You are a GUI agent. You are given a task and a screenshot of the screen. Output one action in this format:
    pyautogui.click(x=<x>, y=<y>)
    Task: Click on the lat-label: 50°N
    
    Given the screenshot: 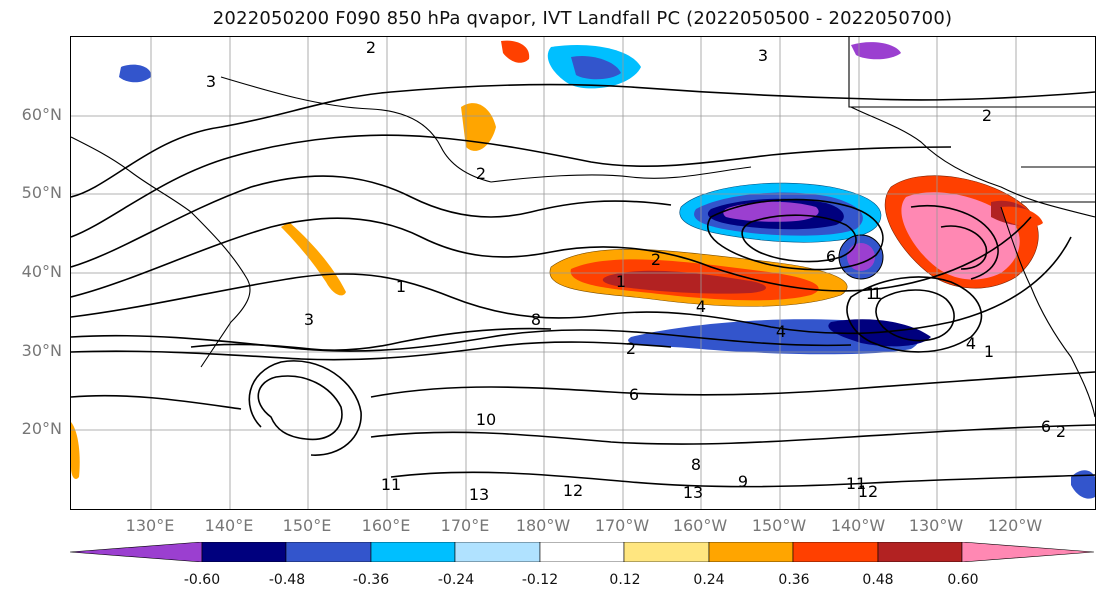 What is the action you would take?
    pyautogui.click(x=41, y=192)
    